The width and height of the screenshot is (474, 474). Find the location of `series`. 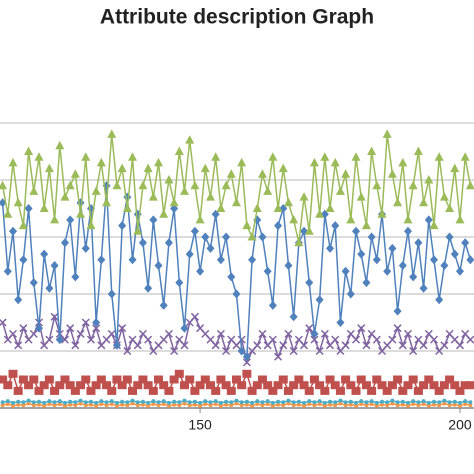

series is located at coordinates (236, 404).